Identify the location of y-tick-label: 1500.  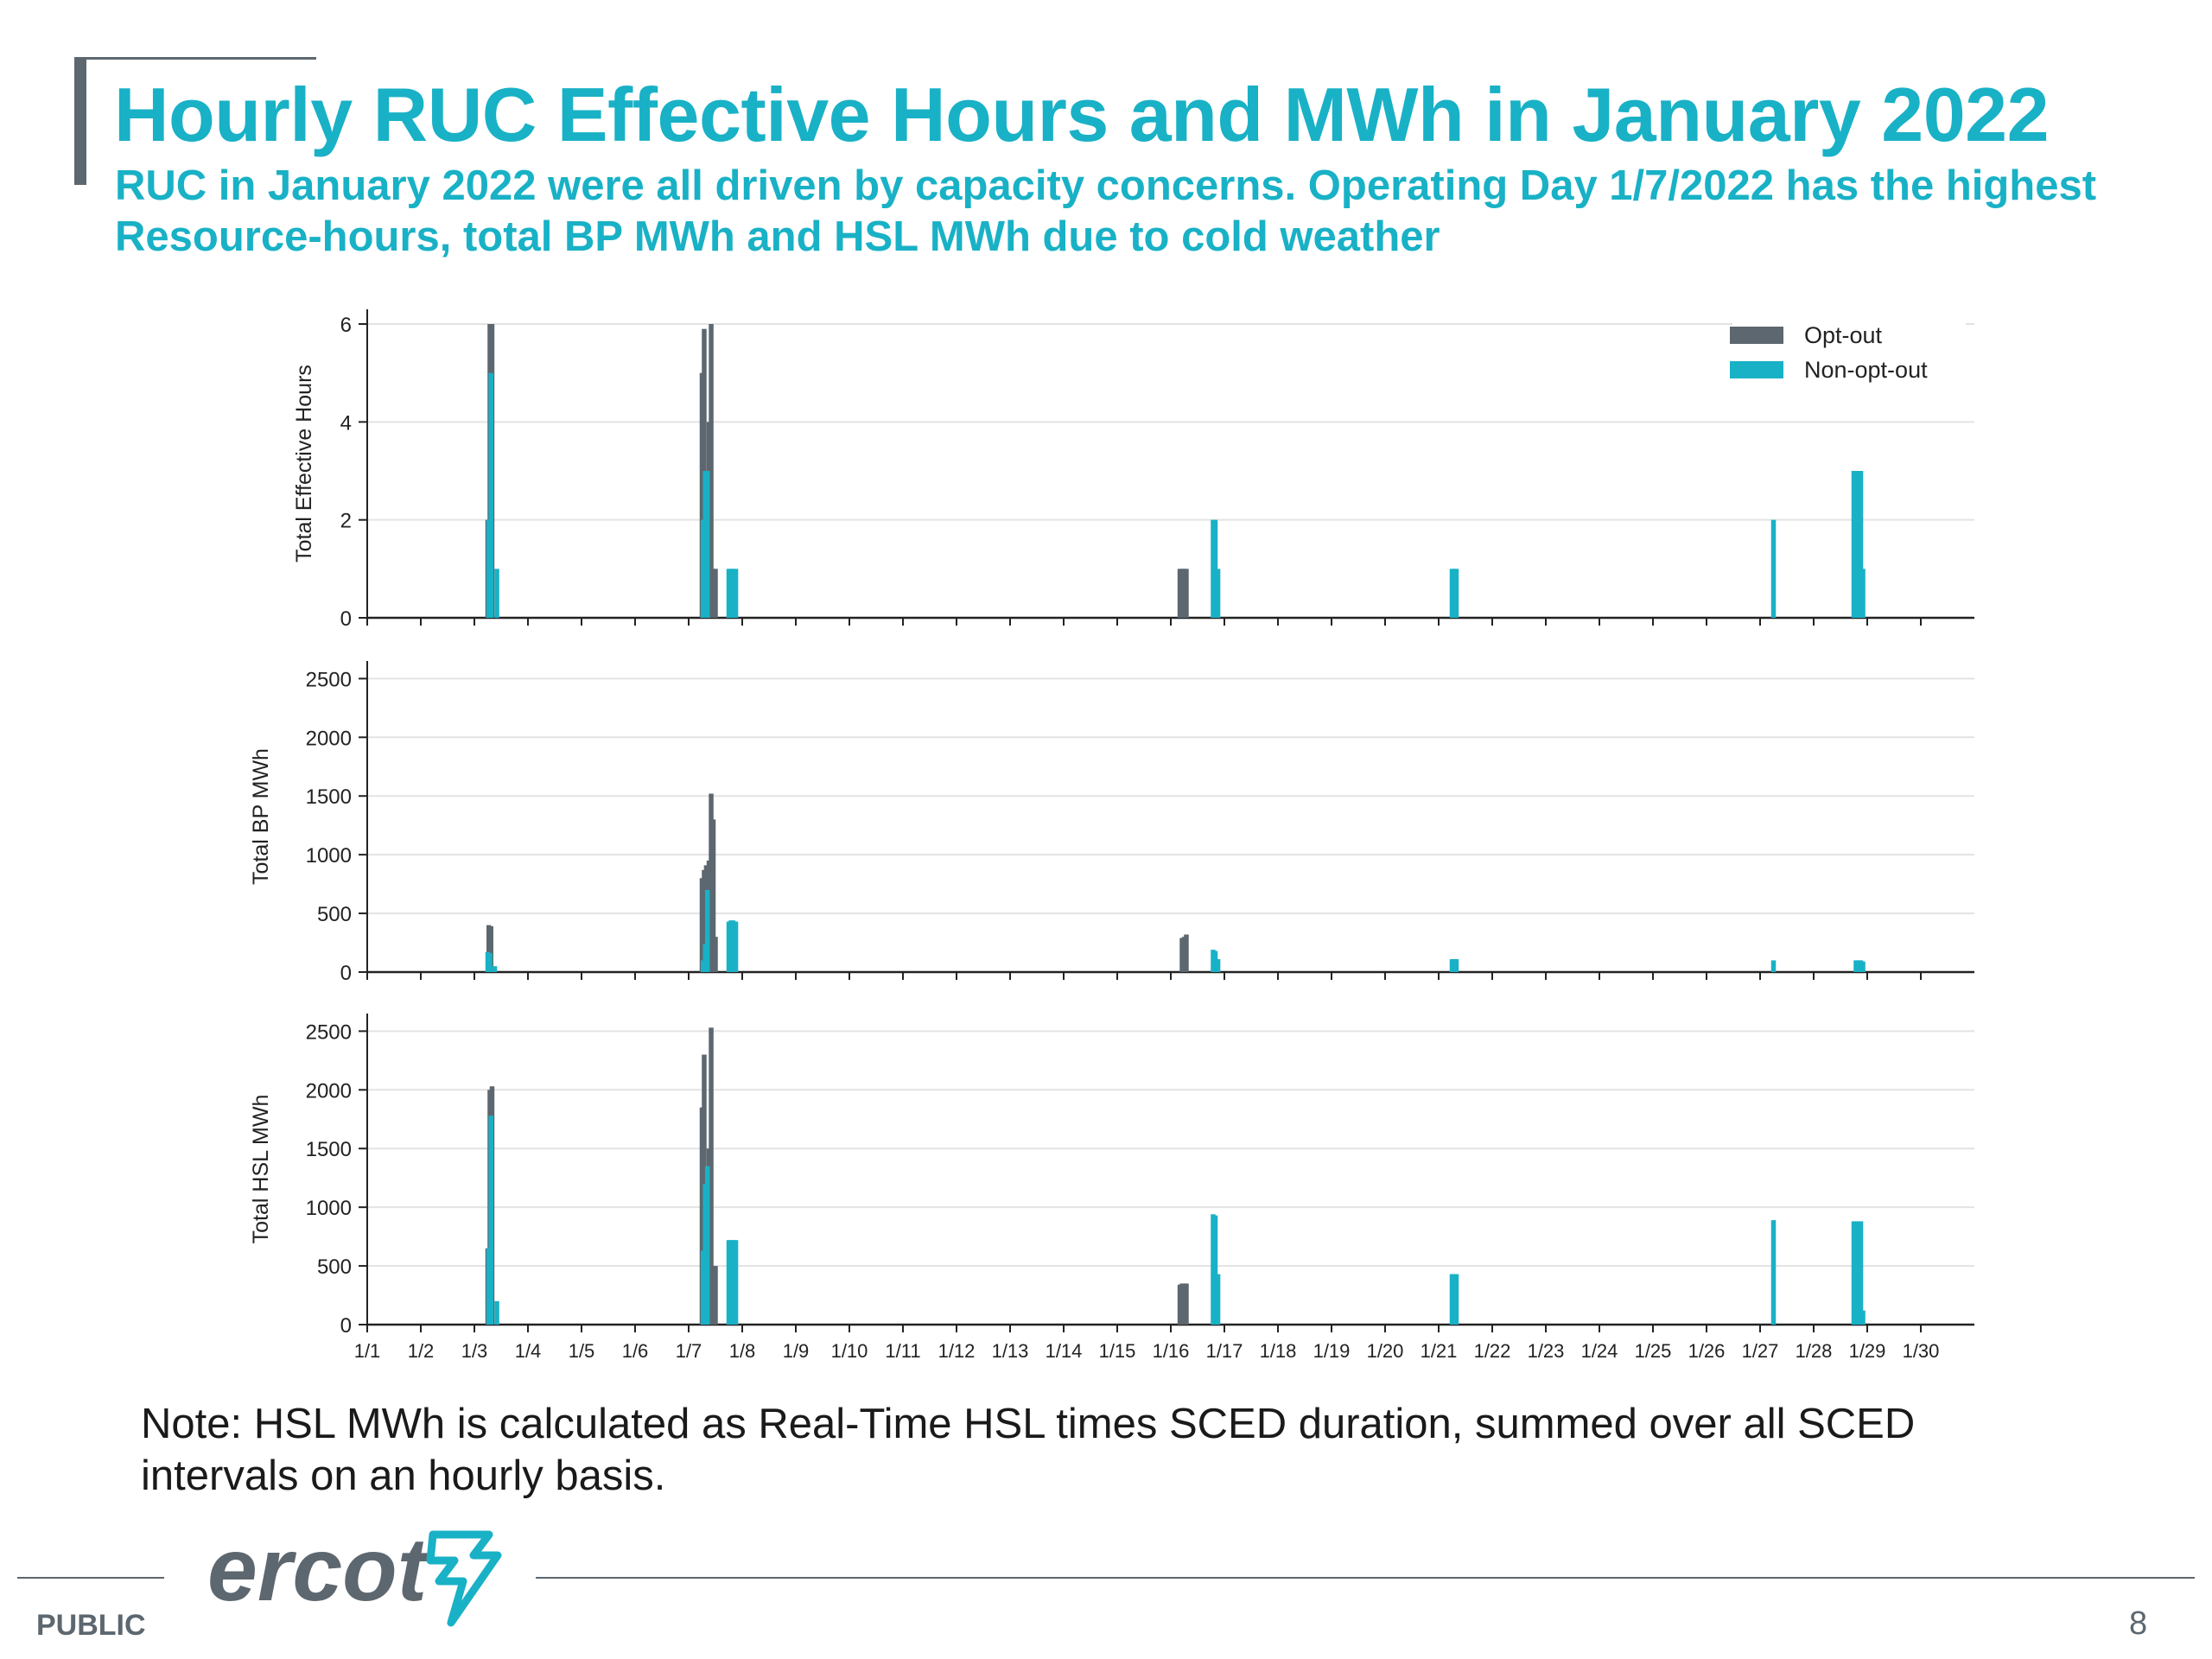
(329, 797).